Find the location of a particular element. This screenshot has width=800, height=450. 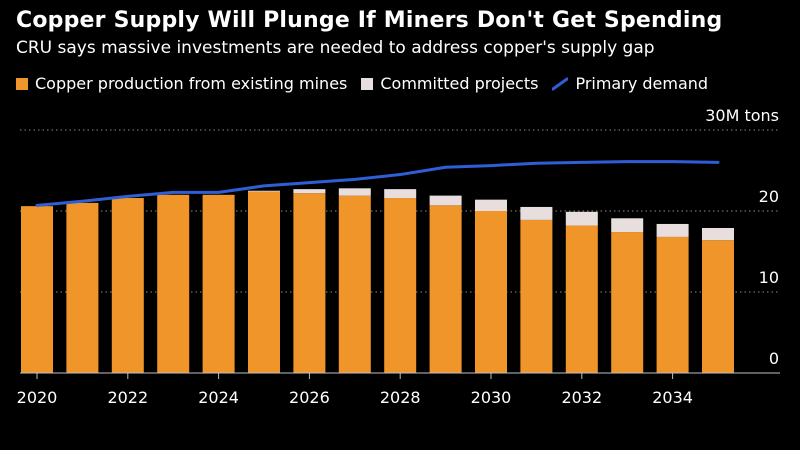

x-tick-label: 2024 is located at coordinates (218, 397).